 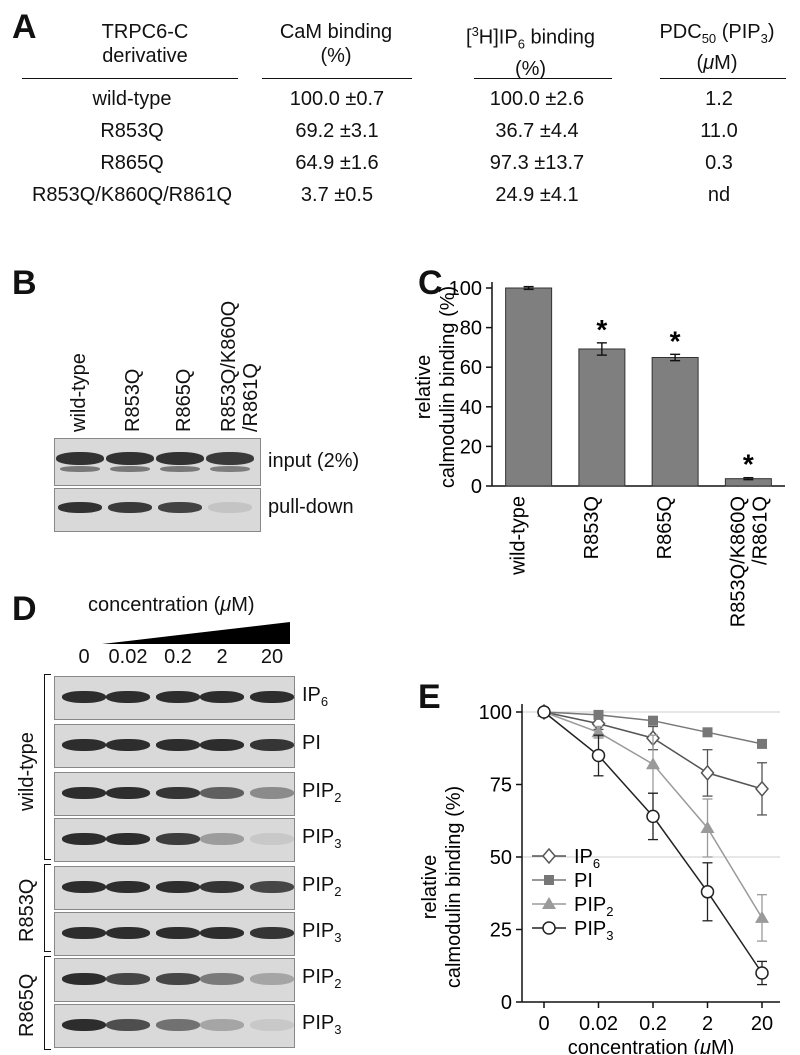 What do you see at coordinates (311, 743) in the screenshot?
I see `blot-row-label: PI` at bounding box center [311, 743].